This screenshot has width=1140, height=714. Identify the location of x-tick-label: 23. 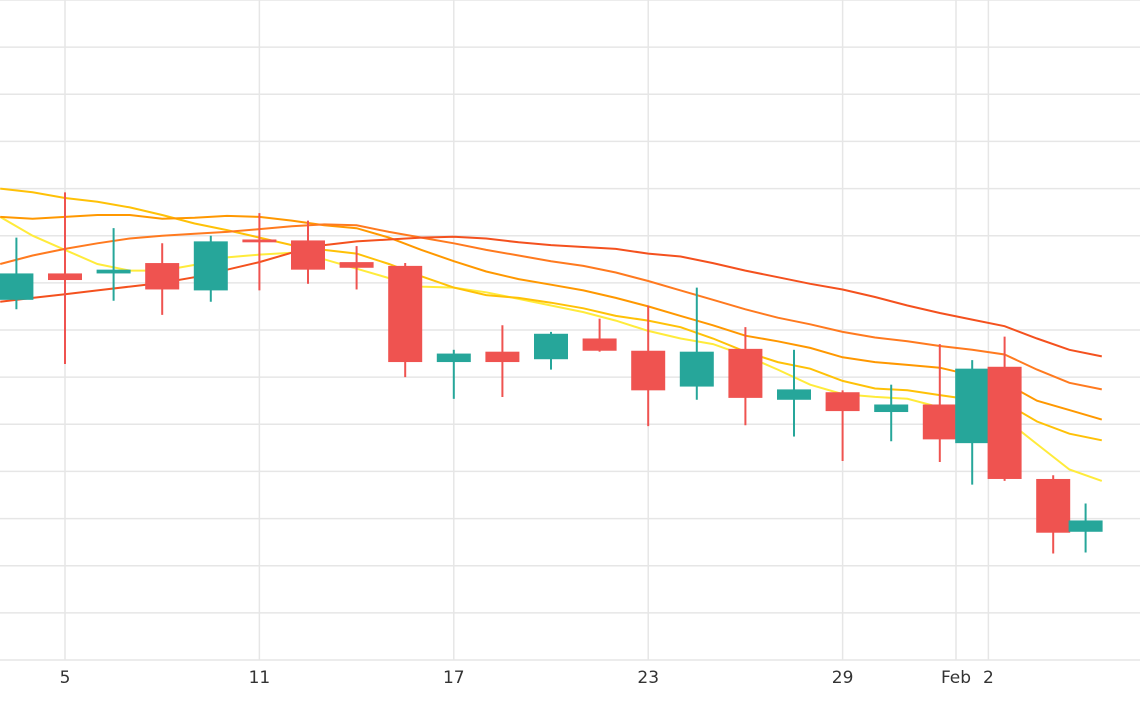
(648, 678).